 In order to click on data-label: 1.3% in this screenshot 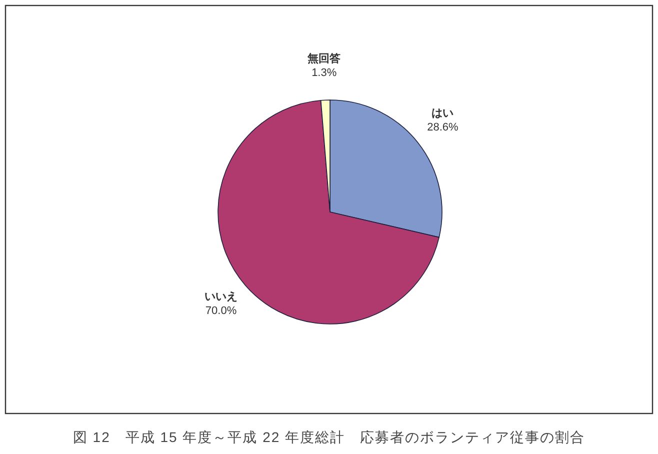, I will do `click(324, 73)`.